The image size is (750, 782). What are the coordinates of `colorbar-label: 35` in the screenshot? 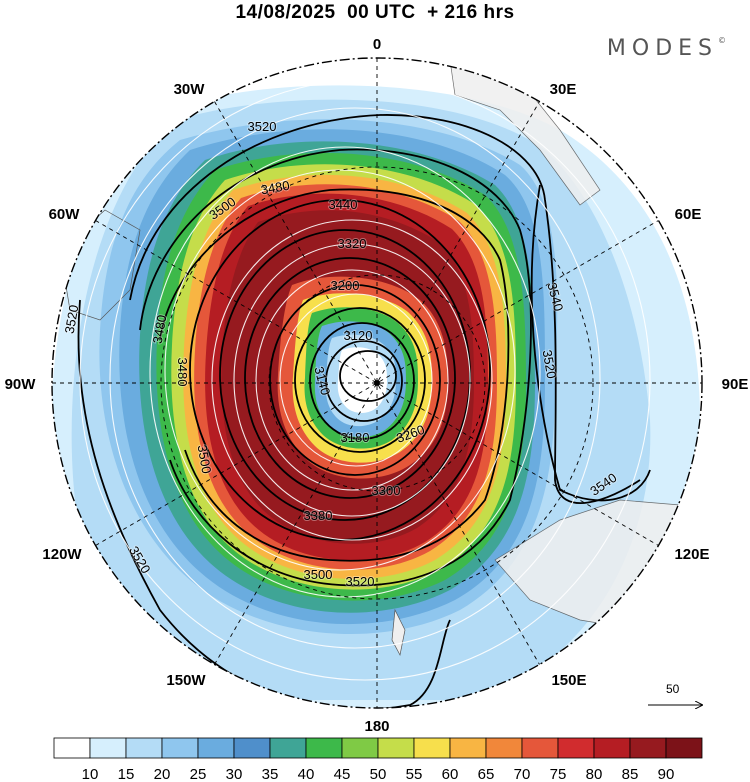 It's located at (270, 774).